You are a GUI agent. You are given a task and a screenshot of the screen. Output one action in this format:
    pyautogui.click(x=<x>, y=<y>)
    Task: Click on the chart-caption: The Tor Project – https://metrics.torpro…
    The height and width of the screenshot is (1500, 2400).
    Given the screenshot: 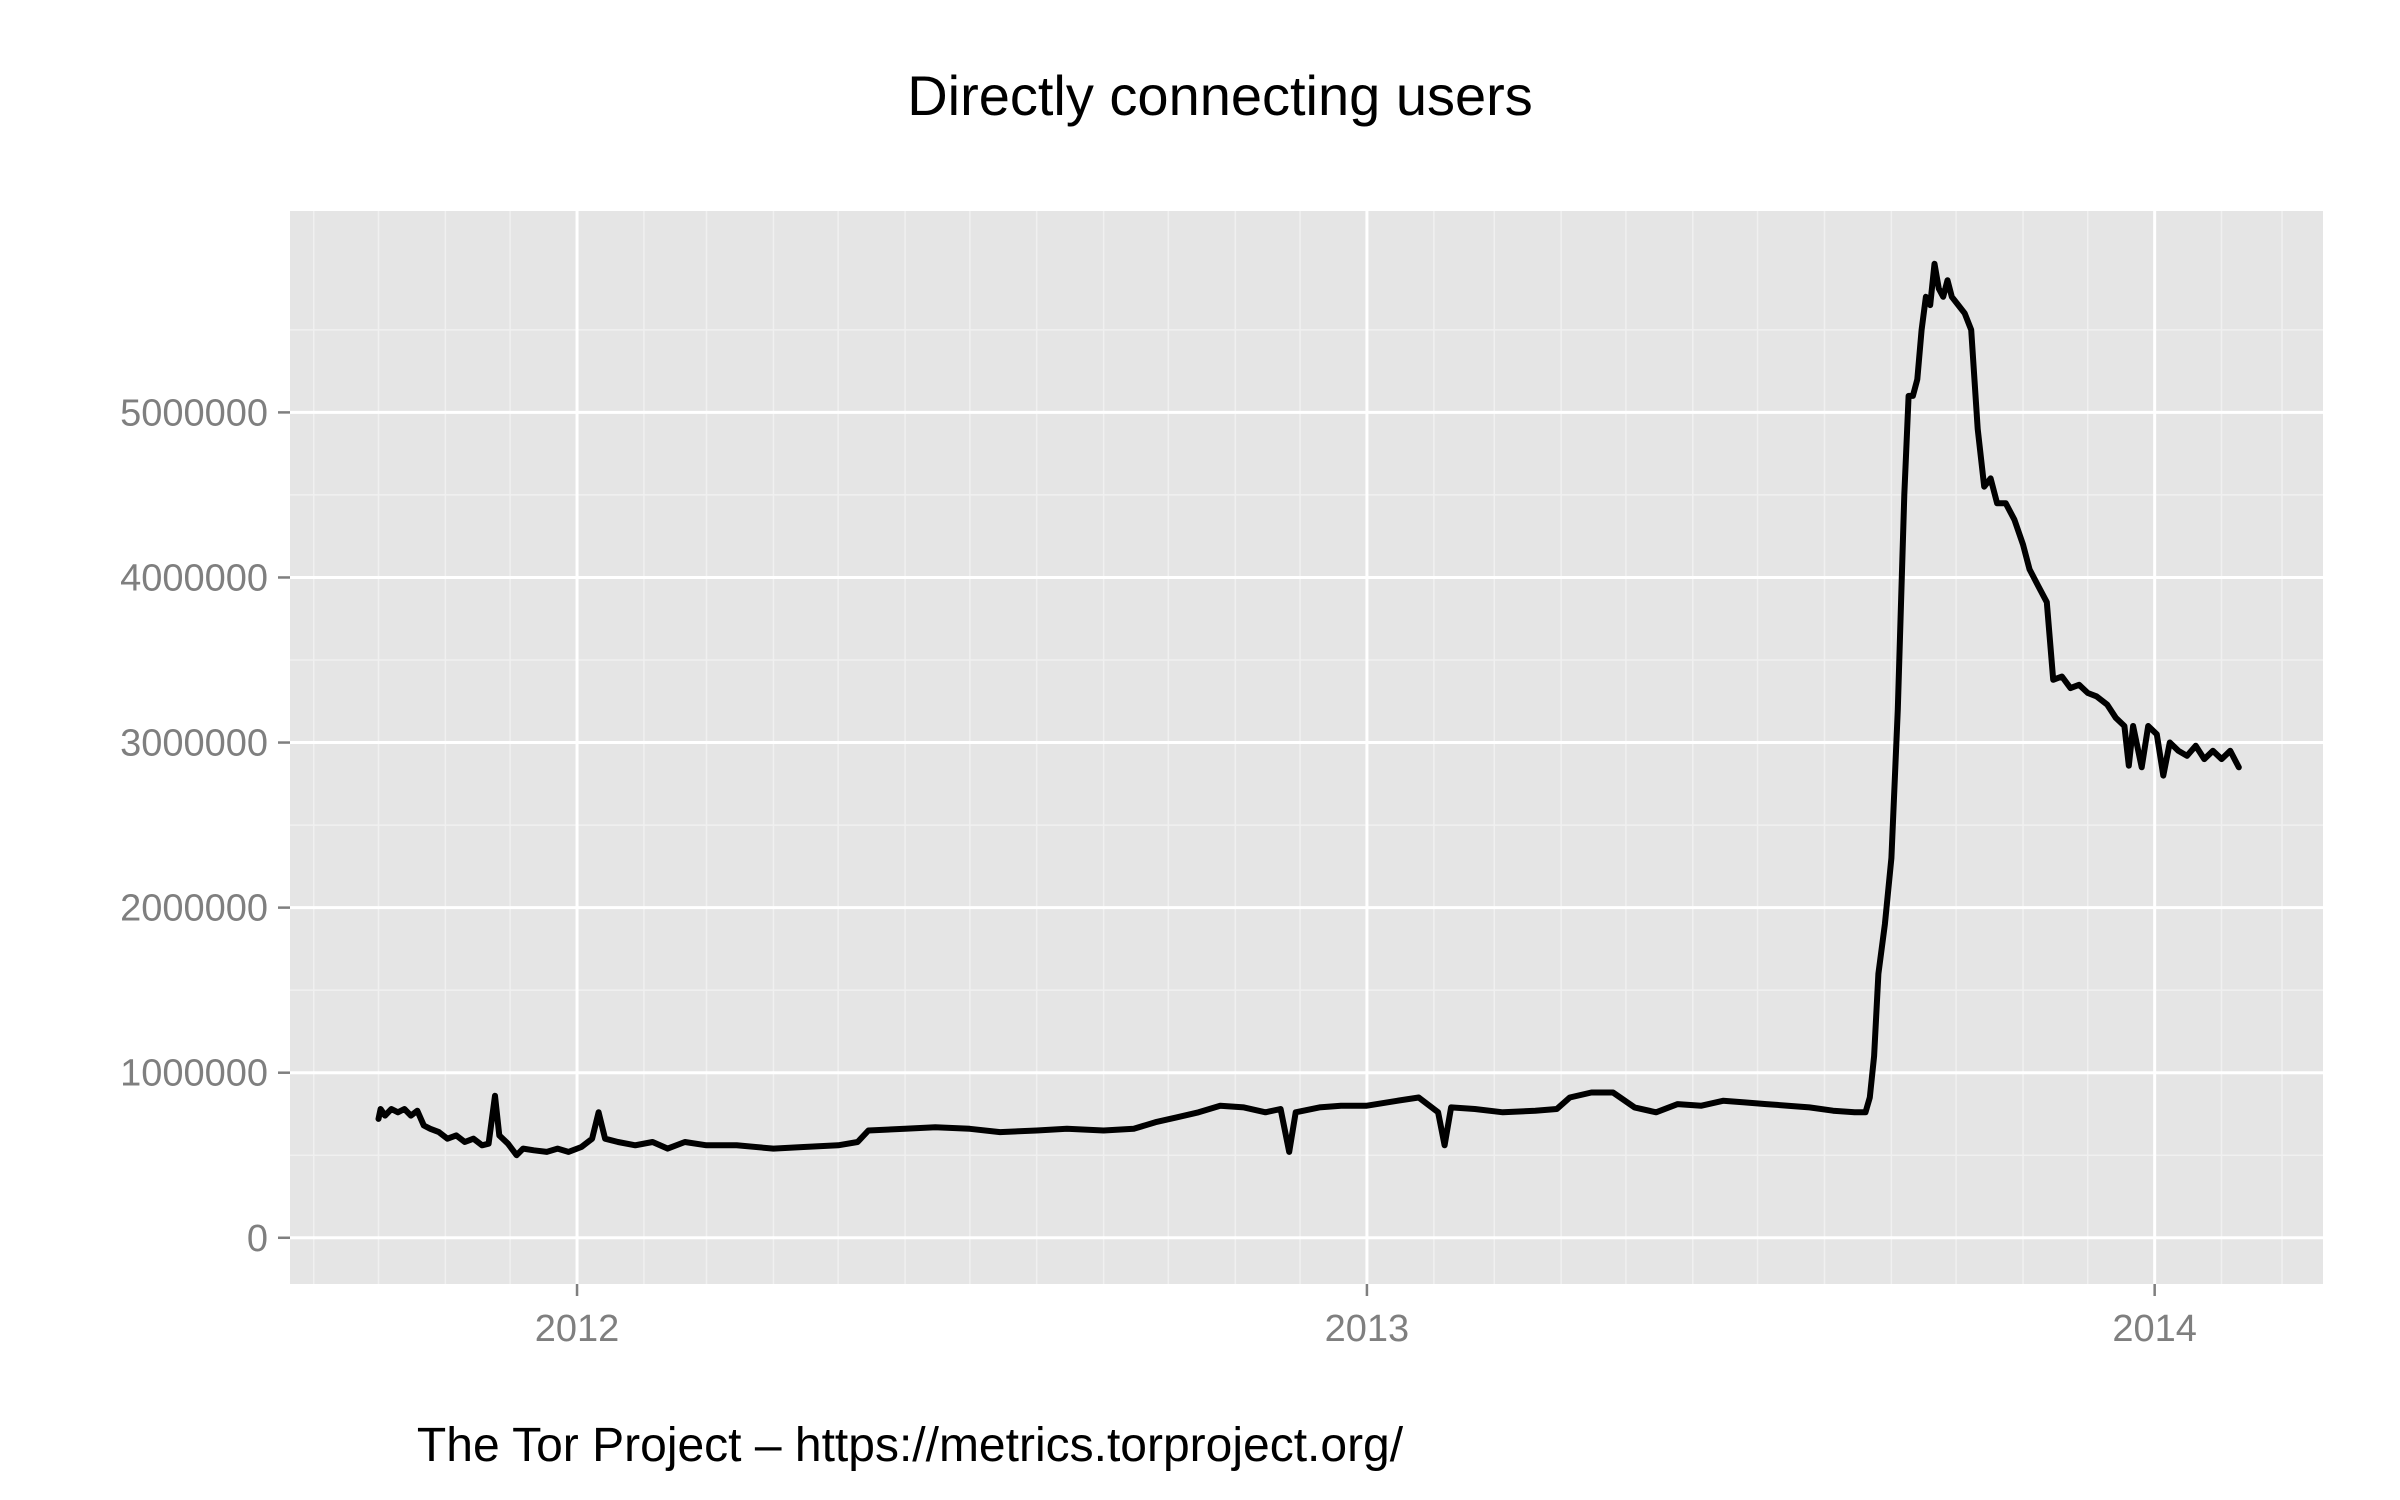 What is the action you would take?
    pyautogui.click(x=910, y=1445)
    